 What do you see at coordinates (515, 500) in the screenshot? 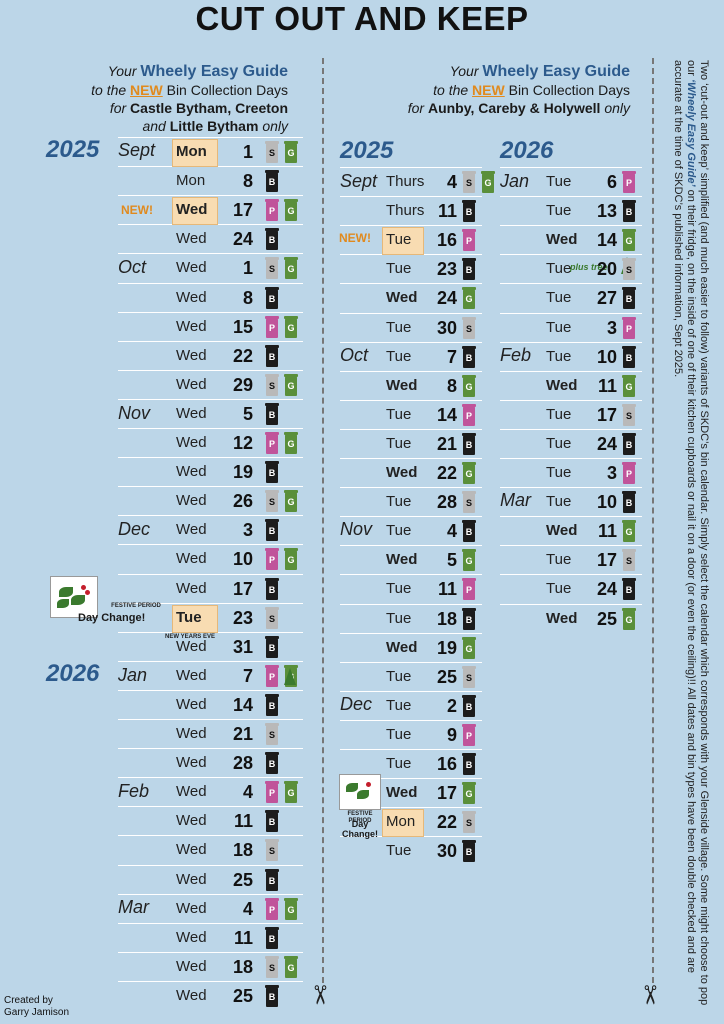
I see `month-label: Mar` at bounding box center [515, 500].